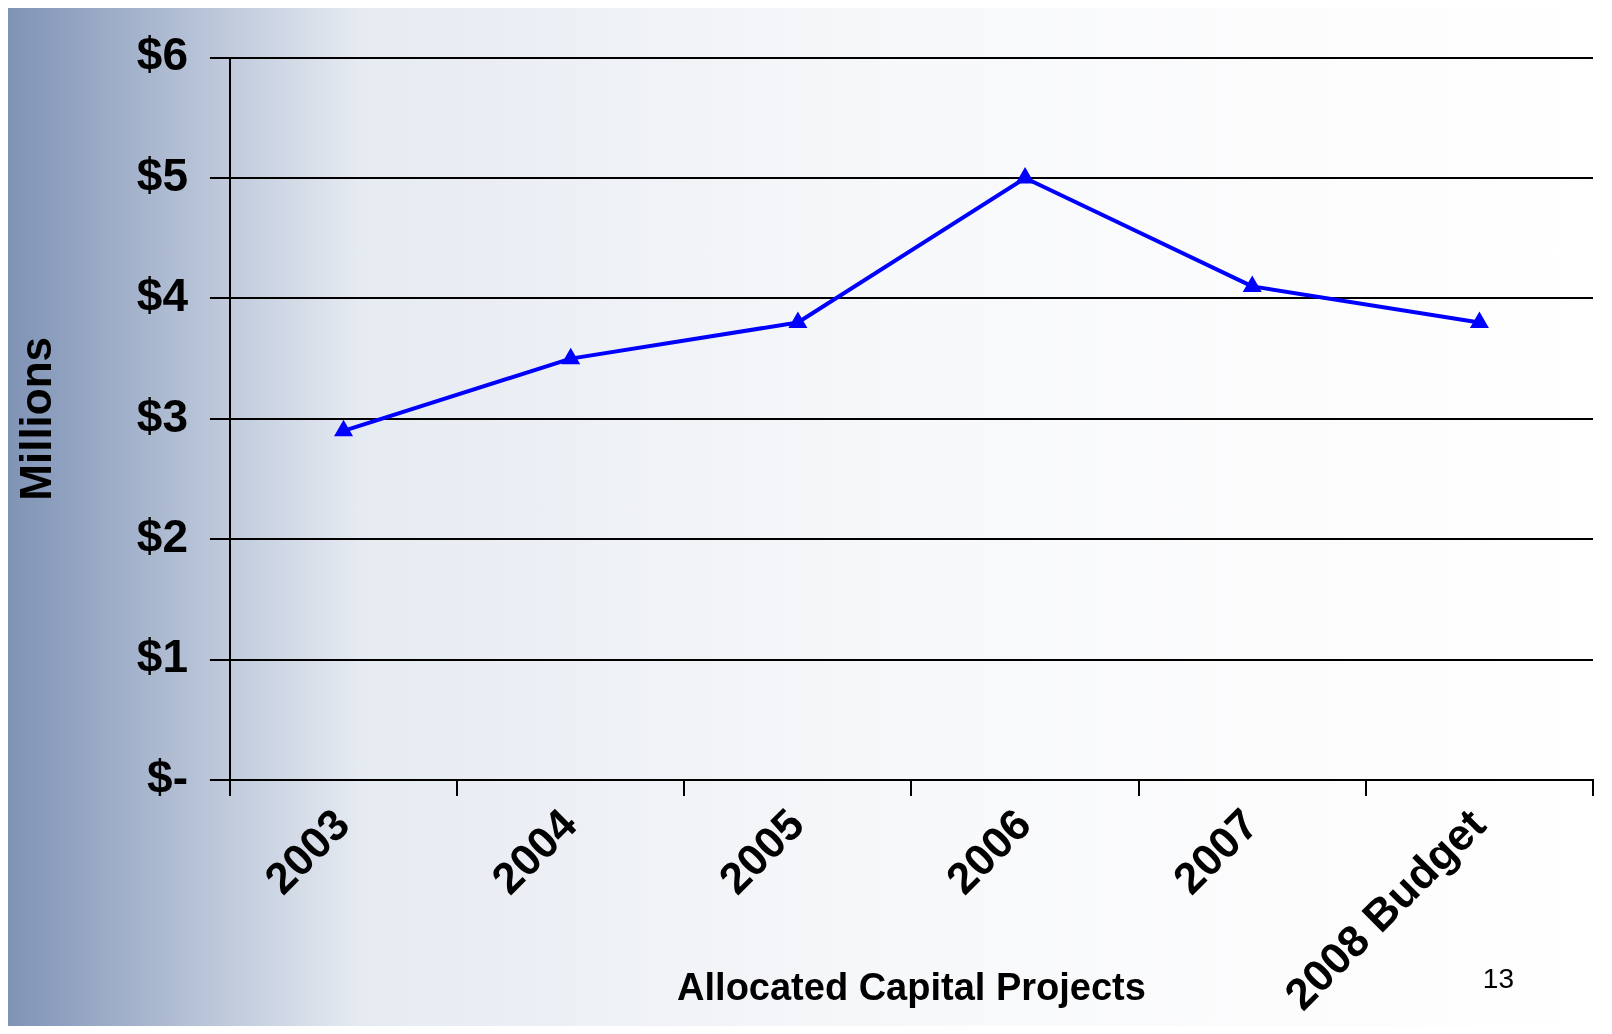 The height and width of the screenshot is (1034, 1612). What do you see at coordinates (162, 415) in the screenshot?
I see `y-tick-label: $3` at bounding box center [162, 415].